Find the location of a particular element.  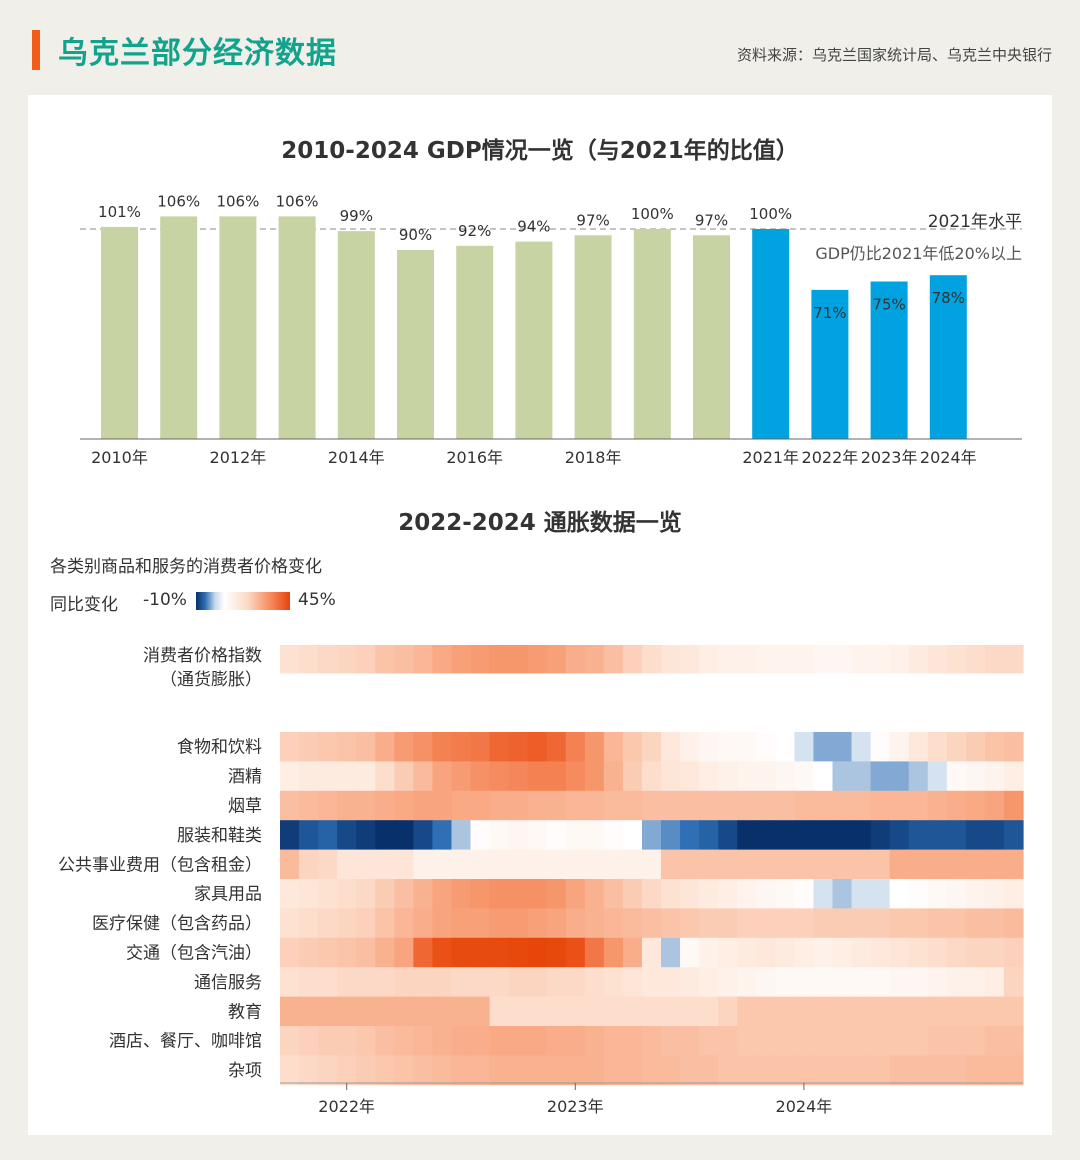

gdp-value-label: 92% is located at coordinates (474, 231).